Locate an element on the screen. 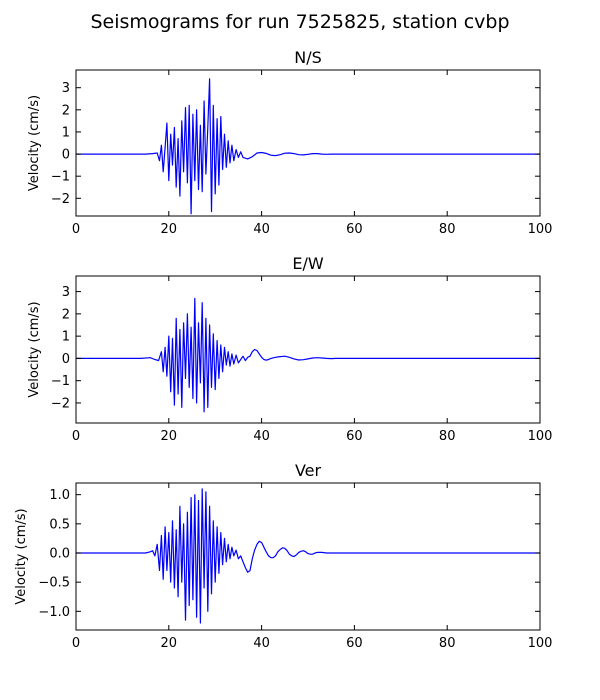  ns-ytick-label: 0 is located at coordinates (66, 155).